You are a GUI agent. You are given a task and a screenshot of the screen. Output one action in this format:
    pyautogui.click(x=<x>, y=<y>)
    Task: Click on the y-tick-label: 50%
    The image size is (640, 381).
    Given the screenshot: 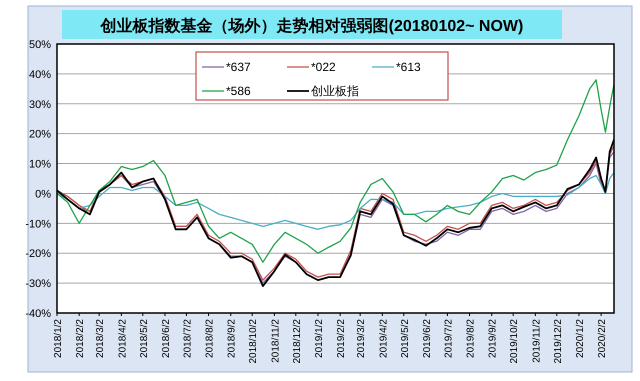 What is the action you would take?
    pyautogui.click(x=40, y=45)
    